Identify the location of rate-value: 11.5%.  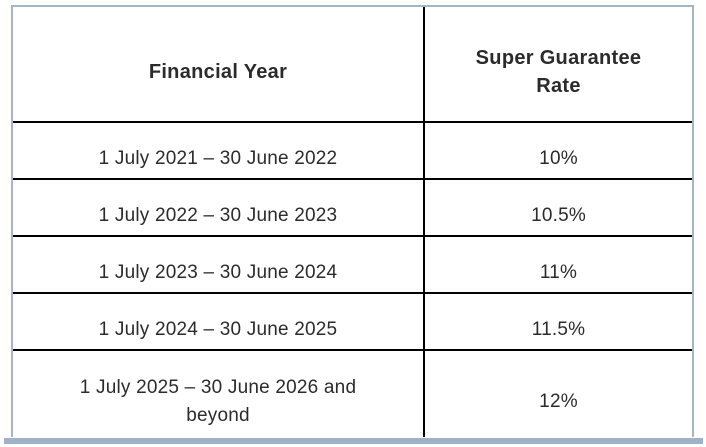
(558, 329).